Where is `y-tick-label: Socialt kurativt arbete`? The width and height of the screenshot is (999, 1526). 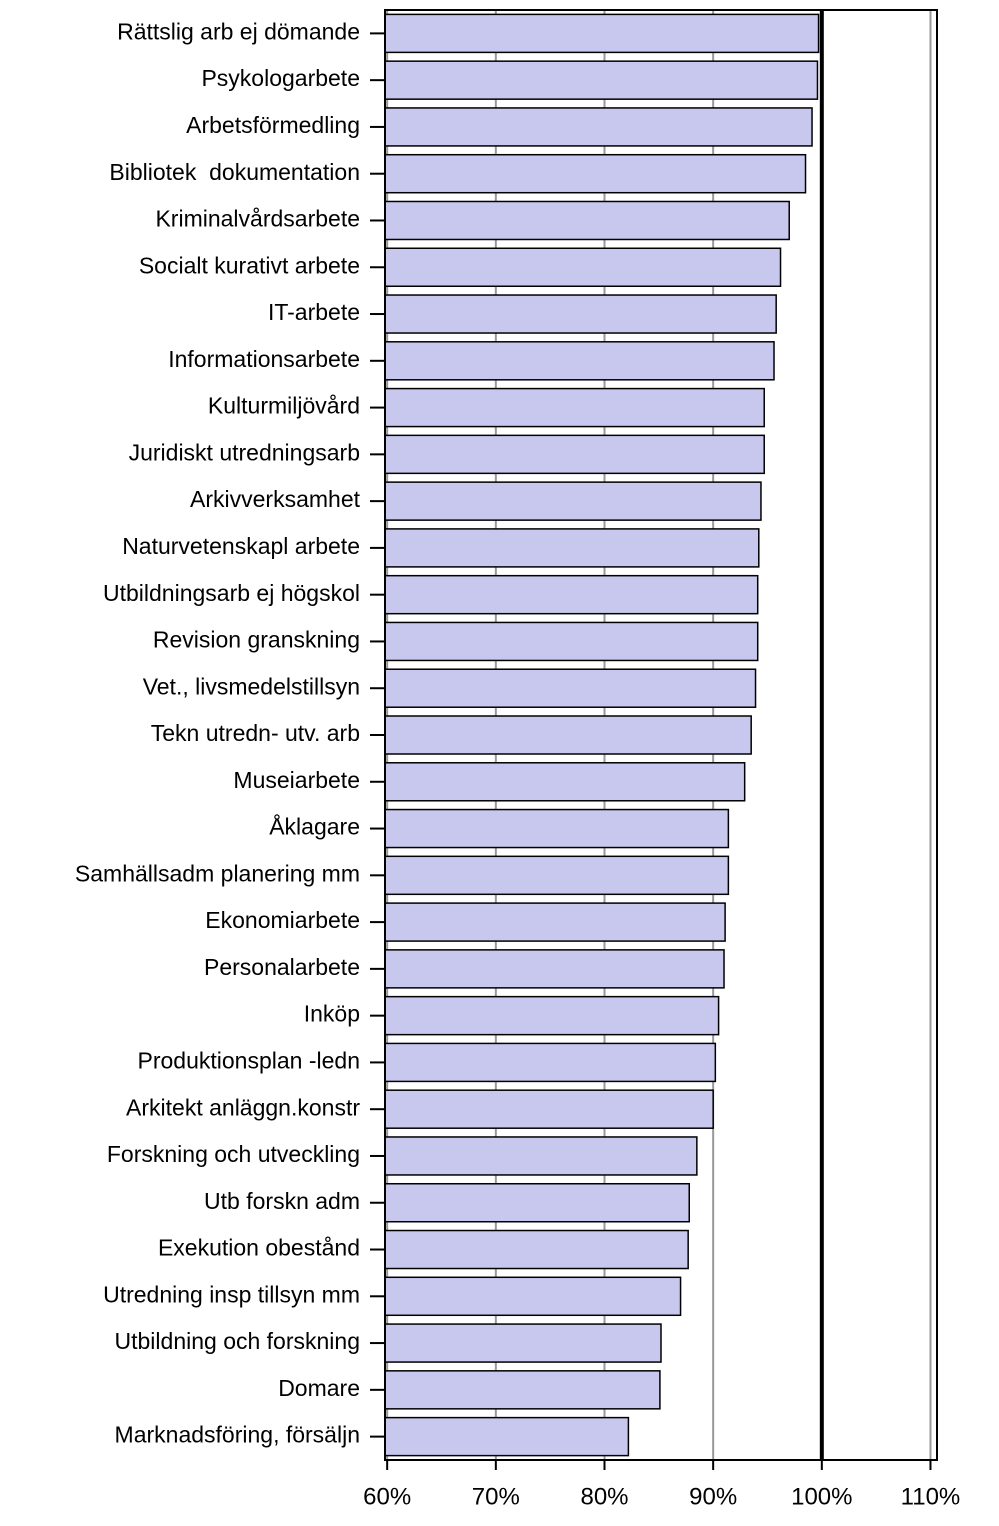 y-tick-label: Socialt kurativt arbete is located at coordinates (249, 265).